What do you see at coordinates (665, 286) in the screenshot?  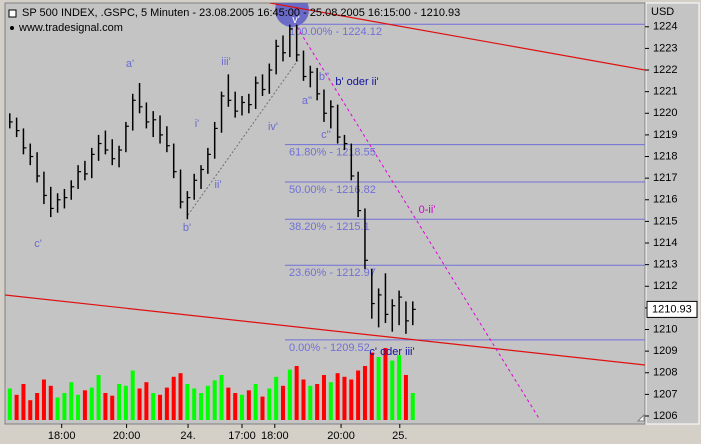 I see `y-tick-label: 1212` at bounding box center [665, 286].